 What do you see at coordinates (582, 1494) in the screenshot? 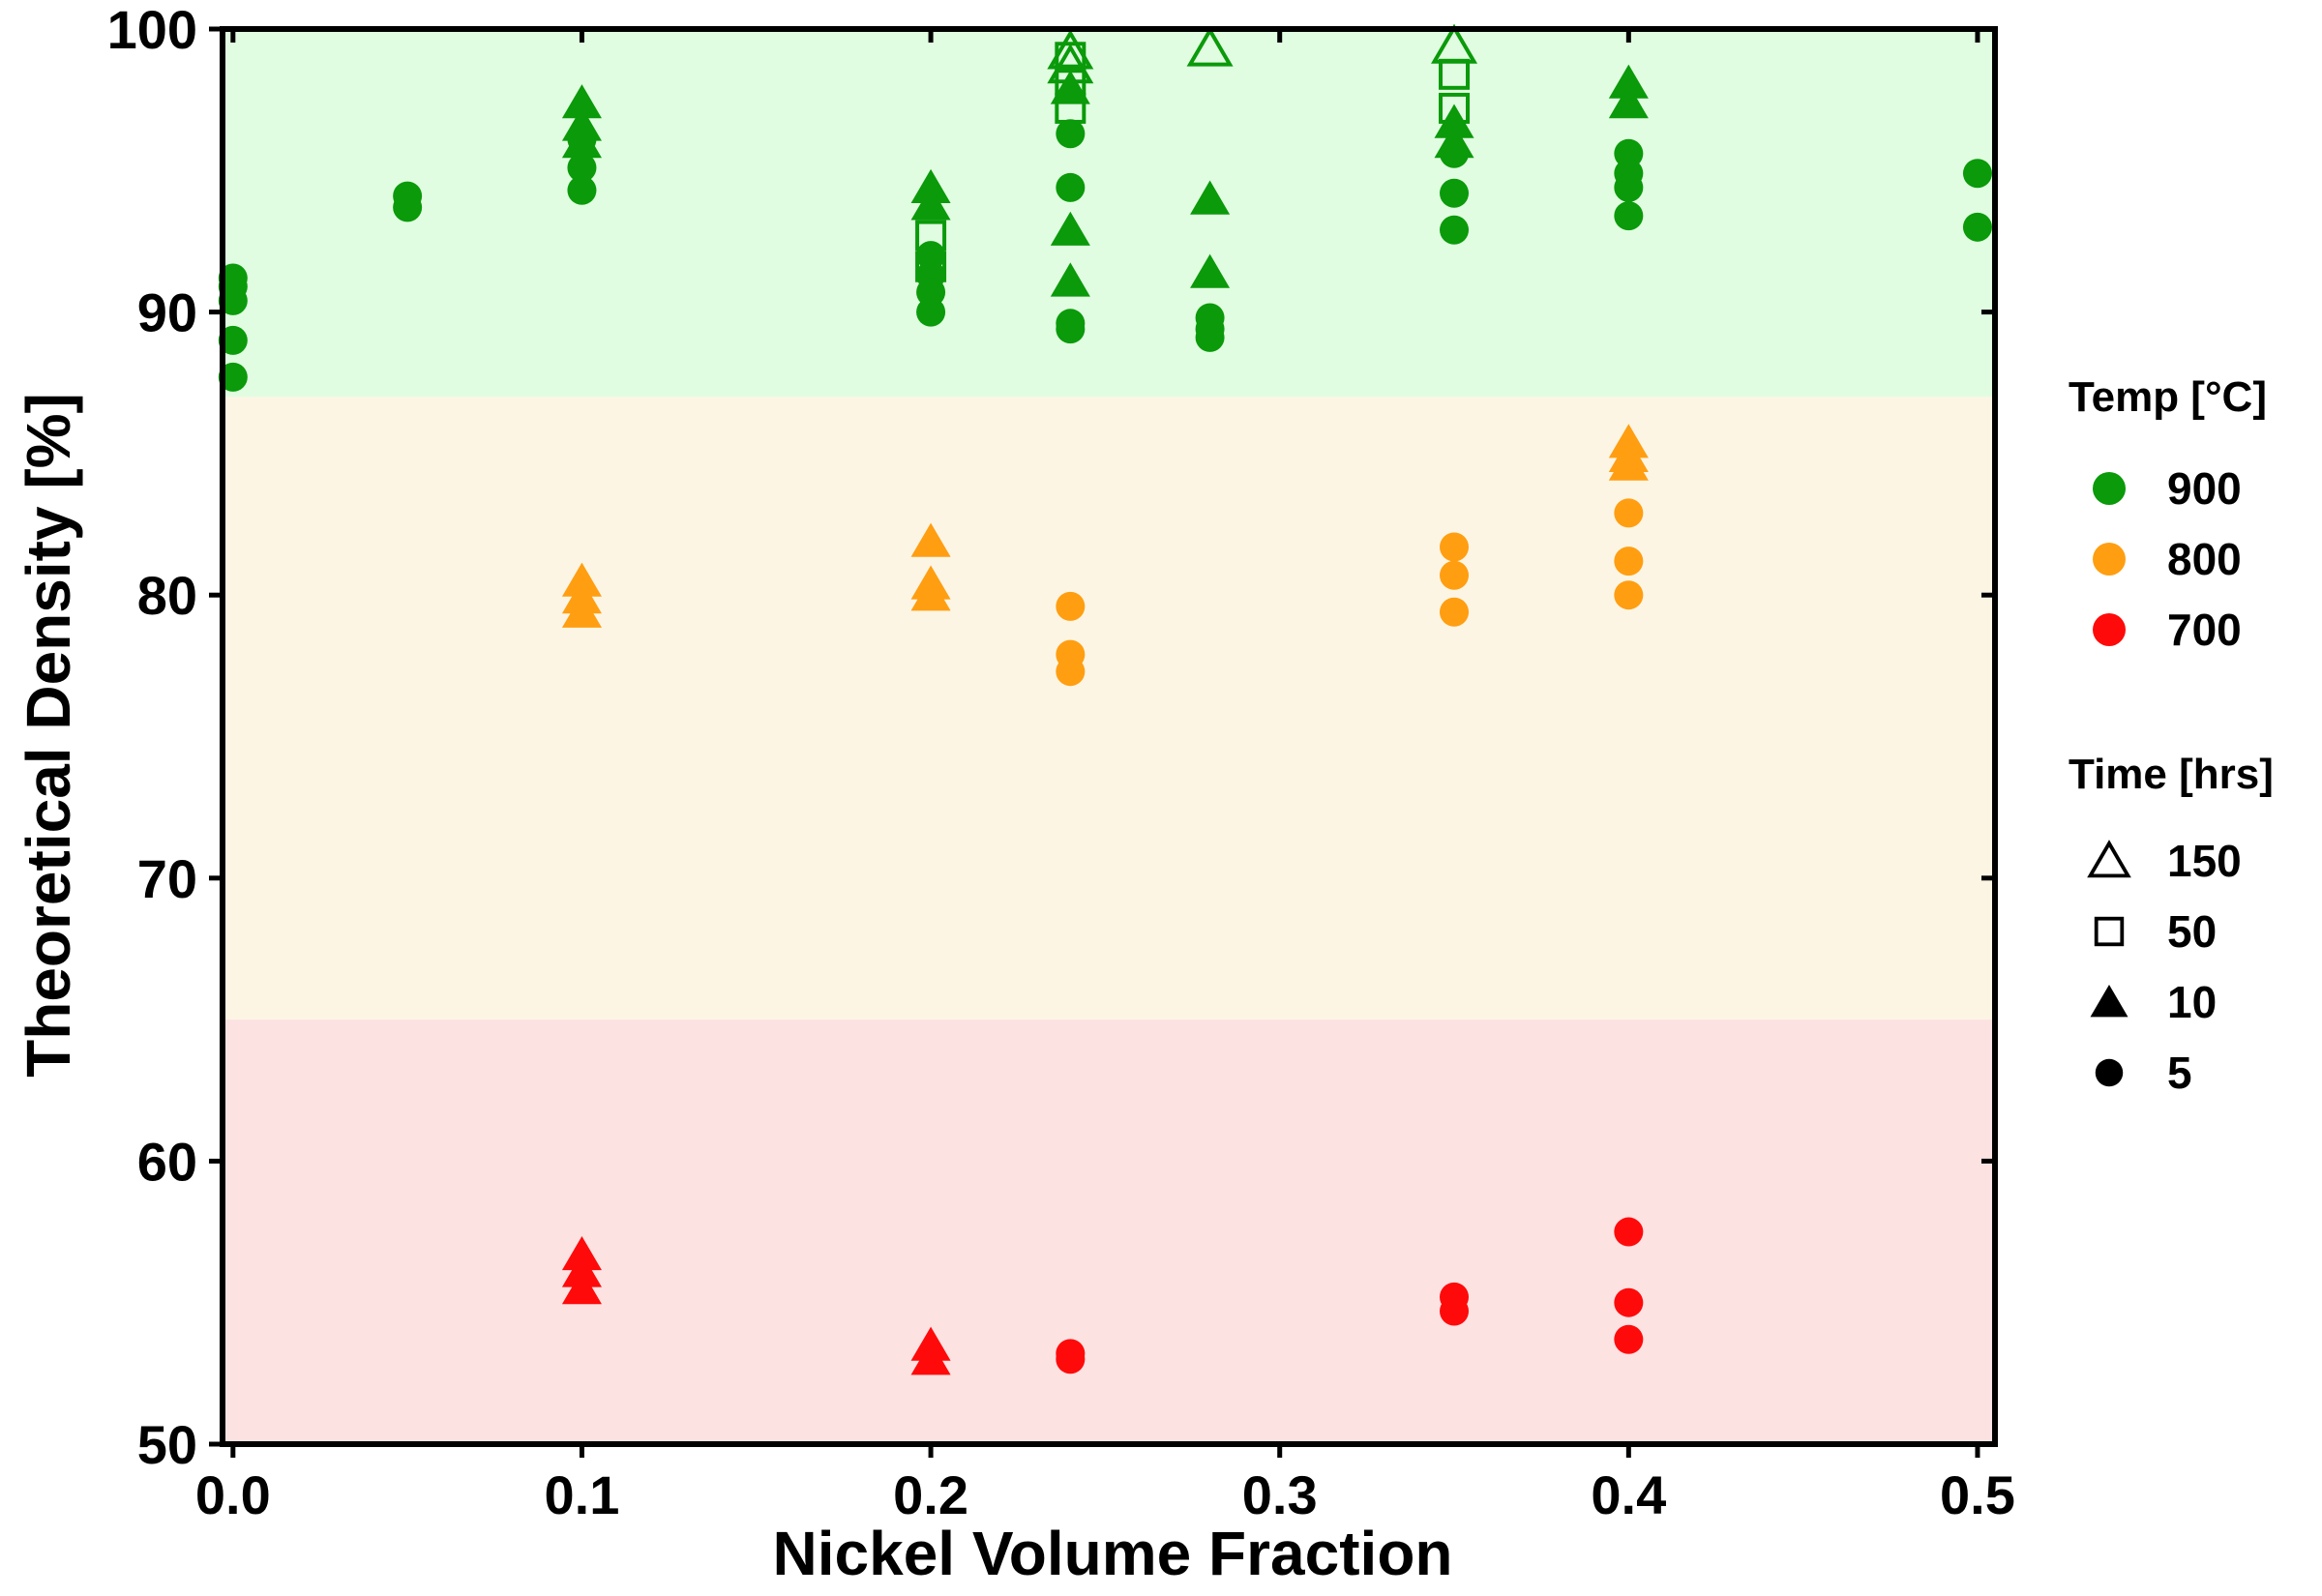
I see `x-tick-label: 0.1` at bounding box center [582, 1494].